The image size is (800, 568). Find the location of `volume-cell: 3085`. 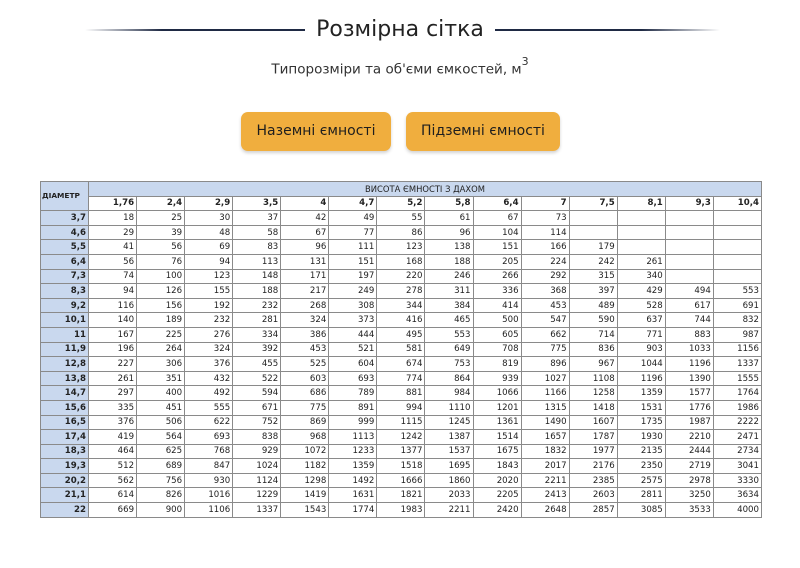

volume-cell: 3085 is located at coordinates (641, 510).